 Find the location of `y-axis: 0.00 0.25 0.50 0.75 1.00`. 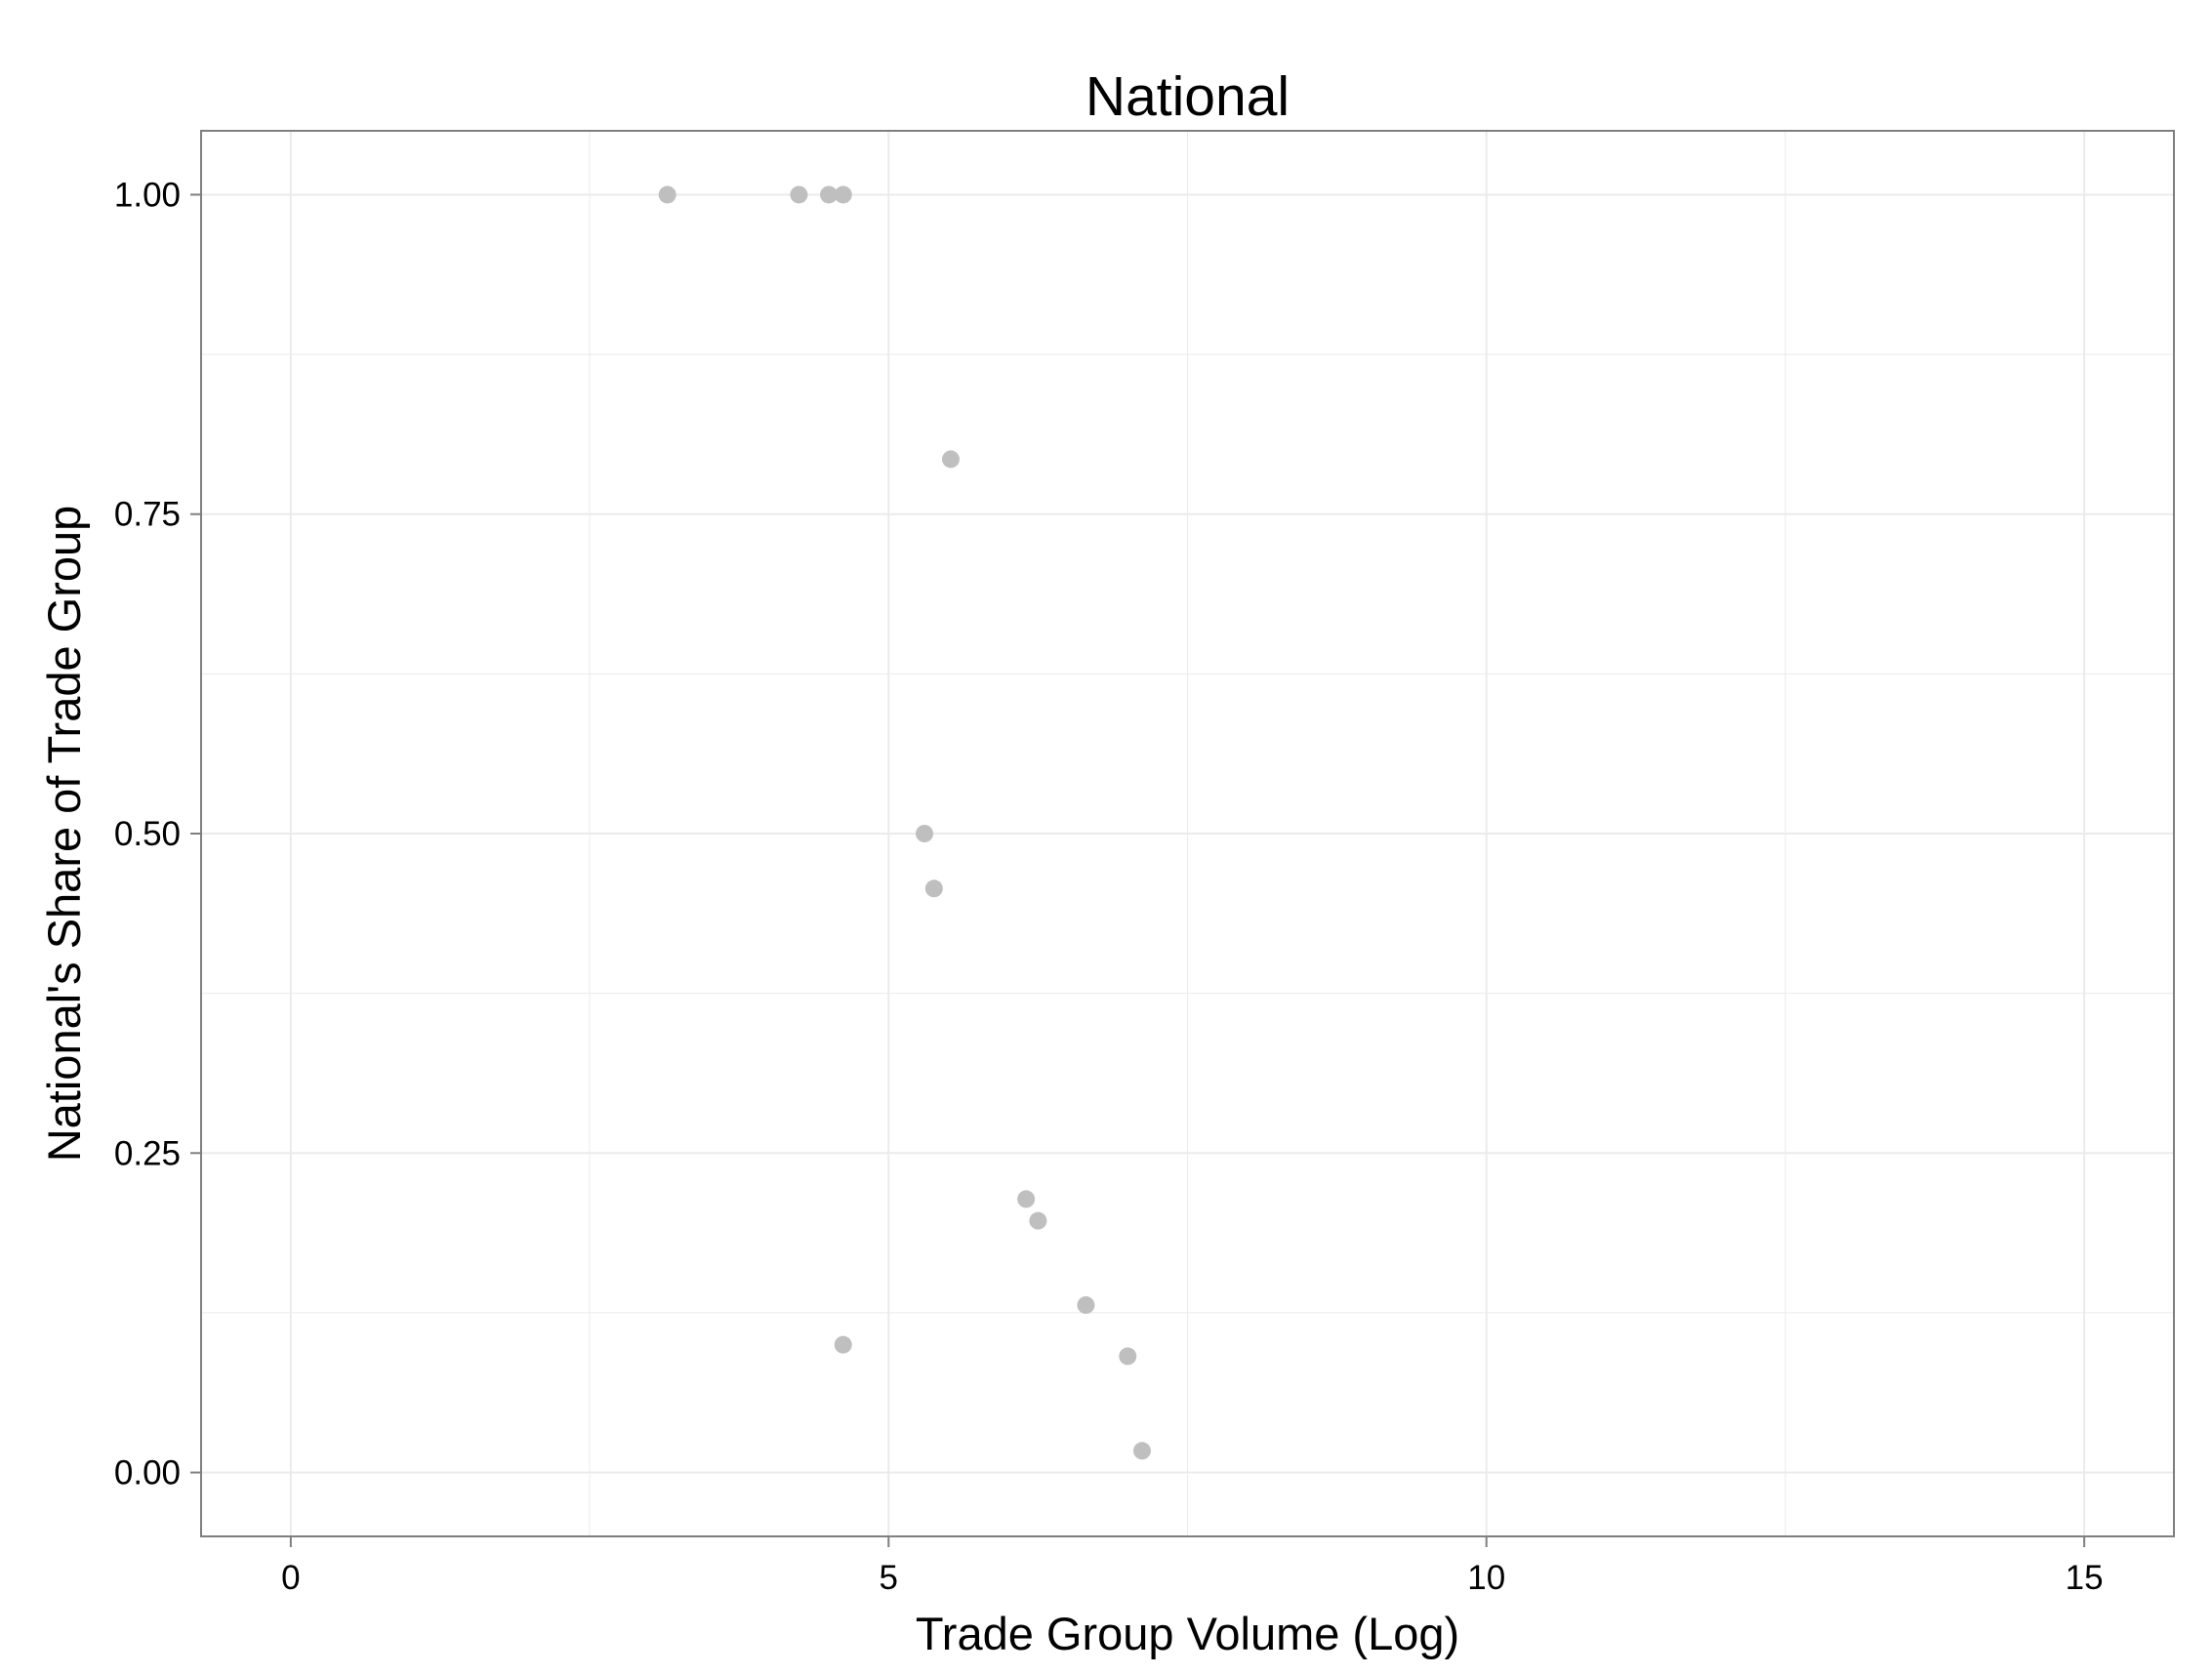

y-axis: 0.00 0.25 0.50 0.75 1.00 is located at coordinates (157, 834).